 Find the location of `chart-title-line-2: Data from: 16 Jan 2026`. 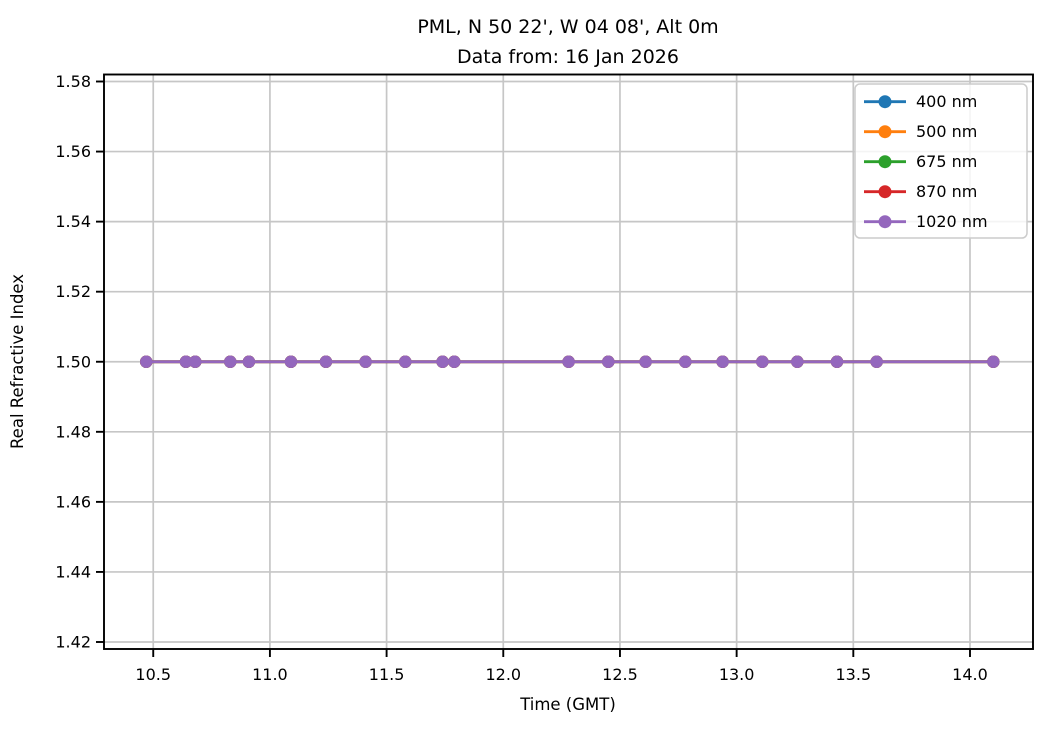

chart-title-line-2: Data from: 16 Jan 2026 is located at coordinates (568, 57).